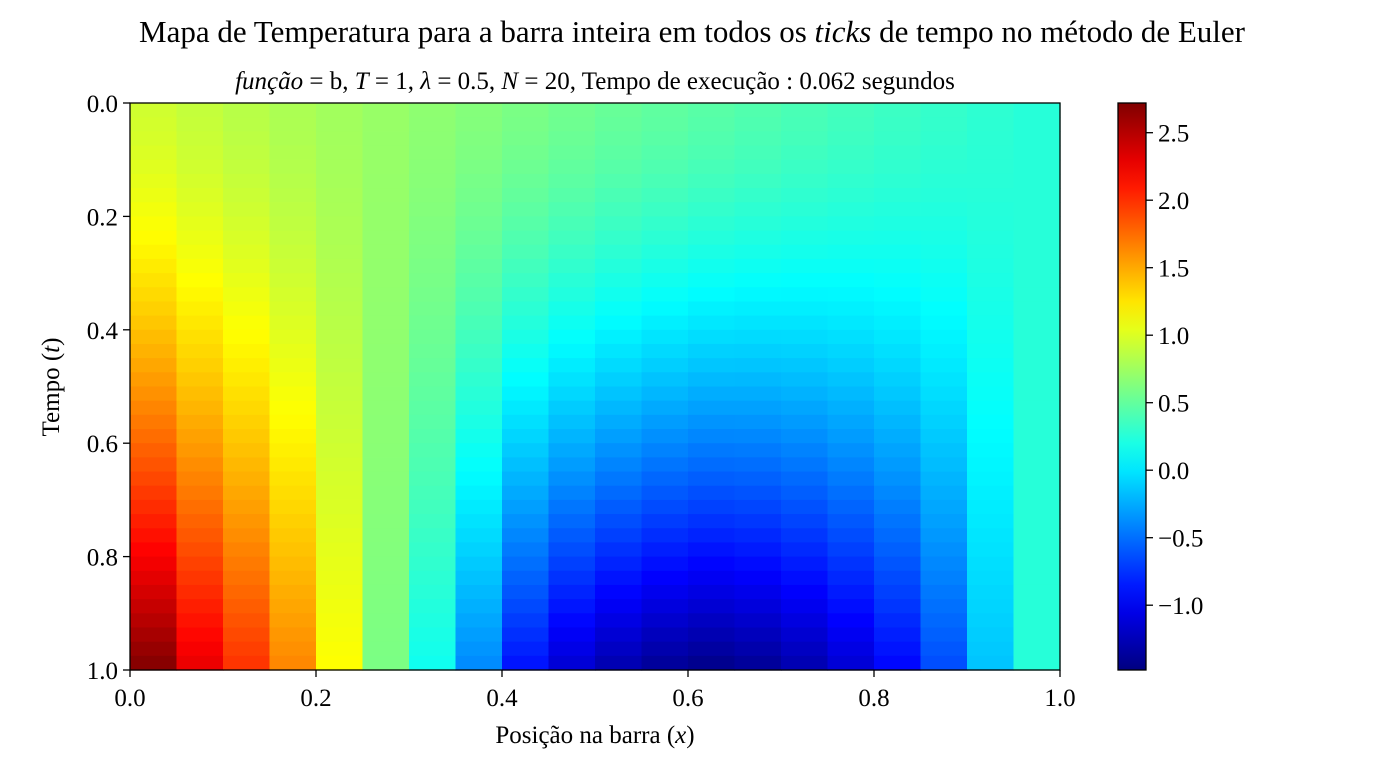  What do you see at coordinates (1174, 370) in the screenshot?
I see `colorbar-ticks: −1.0 −0.5 0.0 0.5 1.0 1.5 2.0 2.5` at bounding box center [1174, 370].